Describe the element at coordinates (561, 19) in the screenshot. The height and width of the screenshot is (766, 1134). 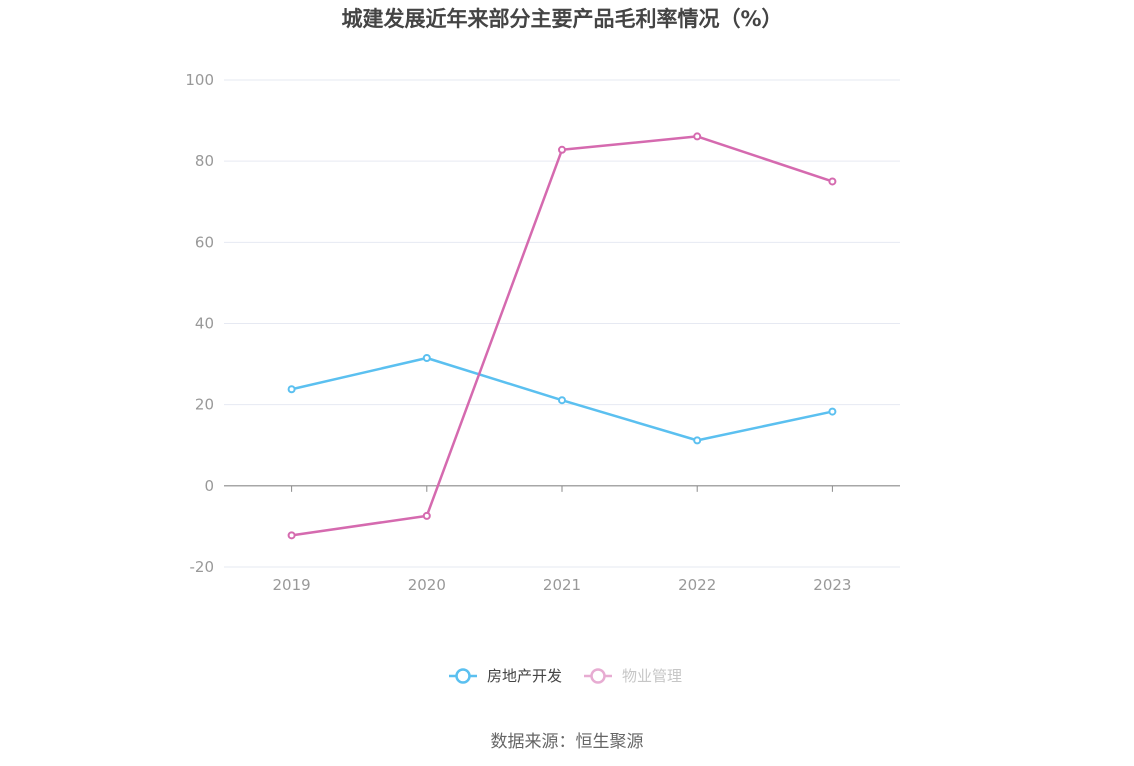
I see `chart-title: 城建发展近年来部分主要产品毛利率情况（%）` at that location.